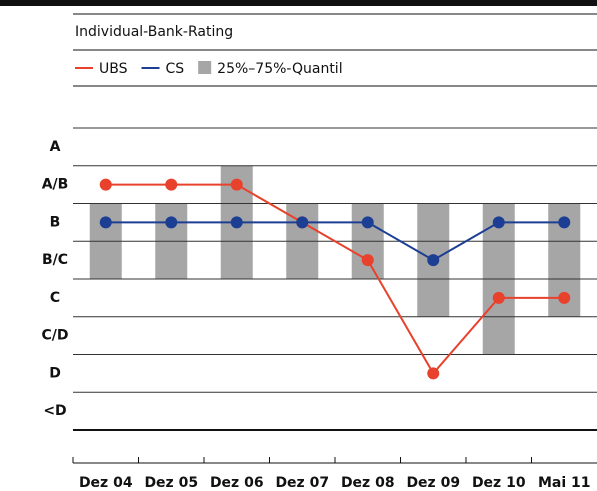  Describe the element at coordinates (55, 373) in the screenshot. I see `y-tick-label: D` at that location.